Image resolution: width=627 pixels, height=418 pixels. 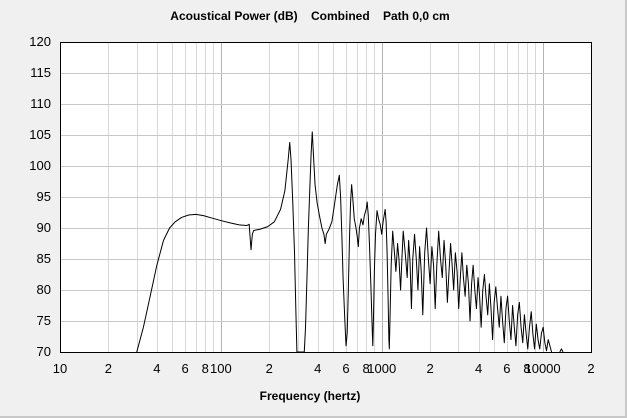 I want to click on y-tick-label: 70, so click(x=44, y=351).